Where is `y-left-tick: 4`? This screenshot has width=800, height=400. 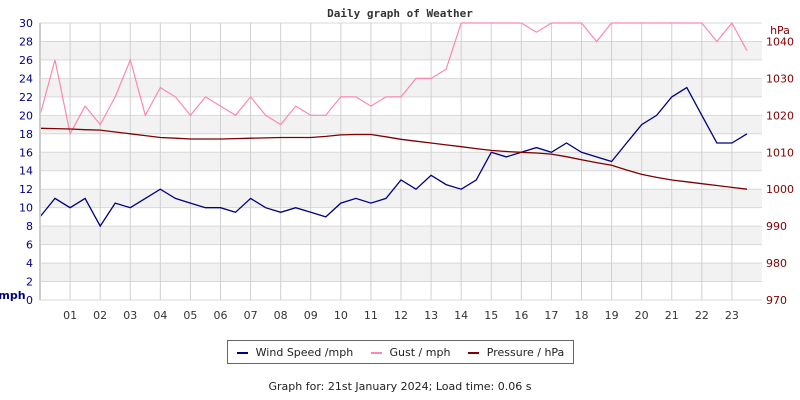 y-left-tick: 4 is located at coordinates (29, 263).